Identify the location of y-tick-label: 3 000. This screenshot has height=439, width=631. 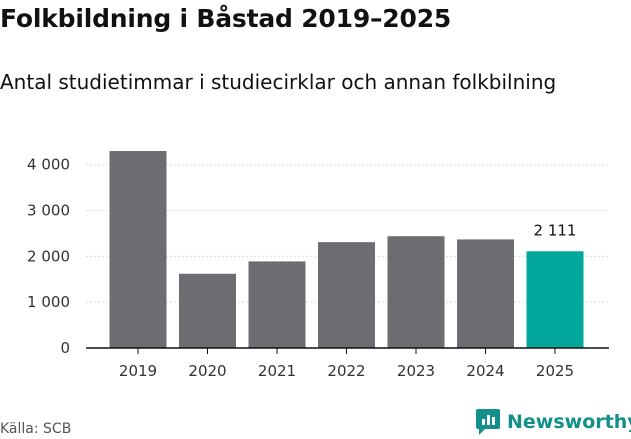
(48, 211).